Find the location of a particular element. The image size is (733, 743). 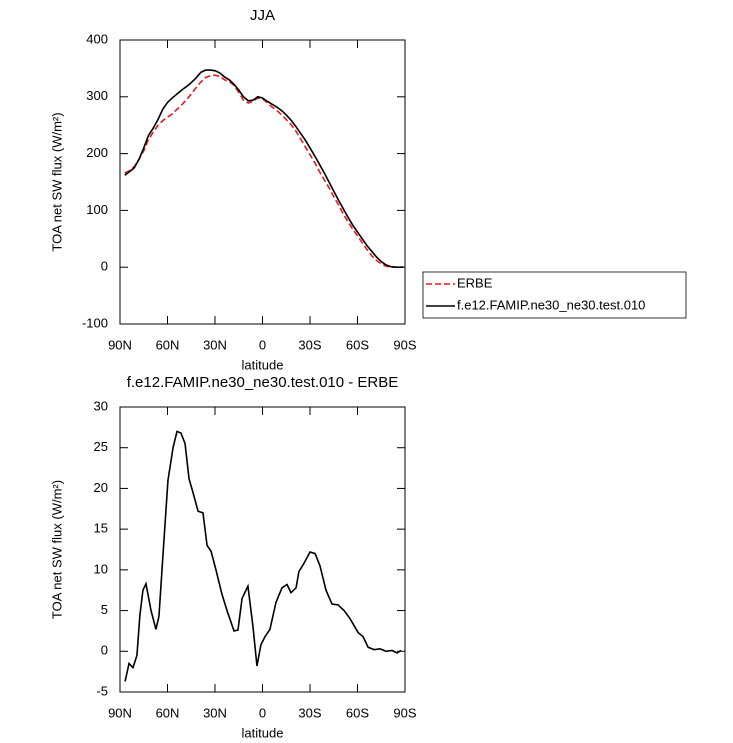

y-tick-label: 10 is located at coordinates (101, 568).